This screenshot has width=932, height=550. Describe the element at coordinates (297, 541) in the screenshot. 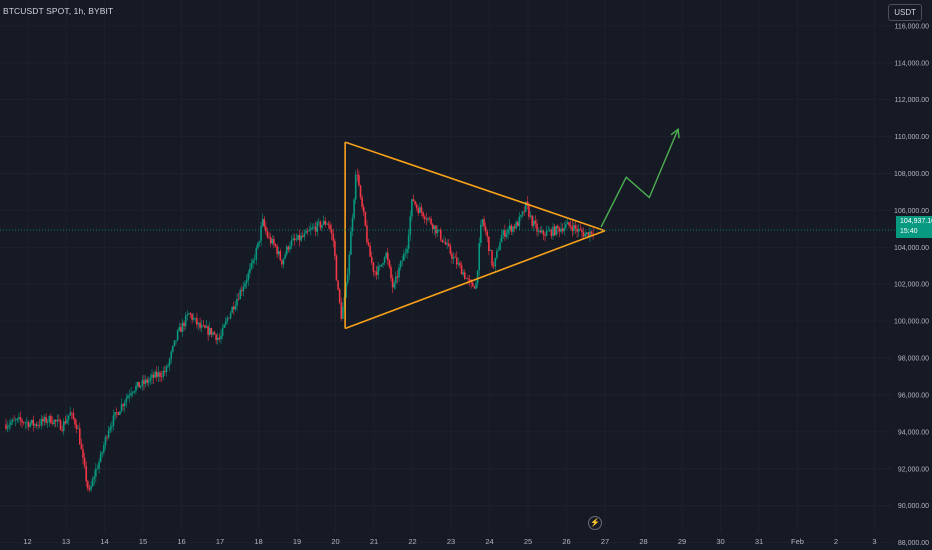

I see `time-tick-label: 19` at that location.